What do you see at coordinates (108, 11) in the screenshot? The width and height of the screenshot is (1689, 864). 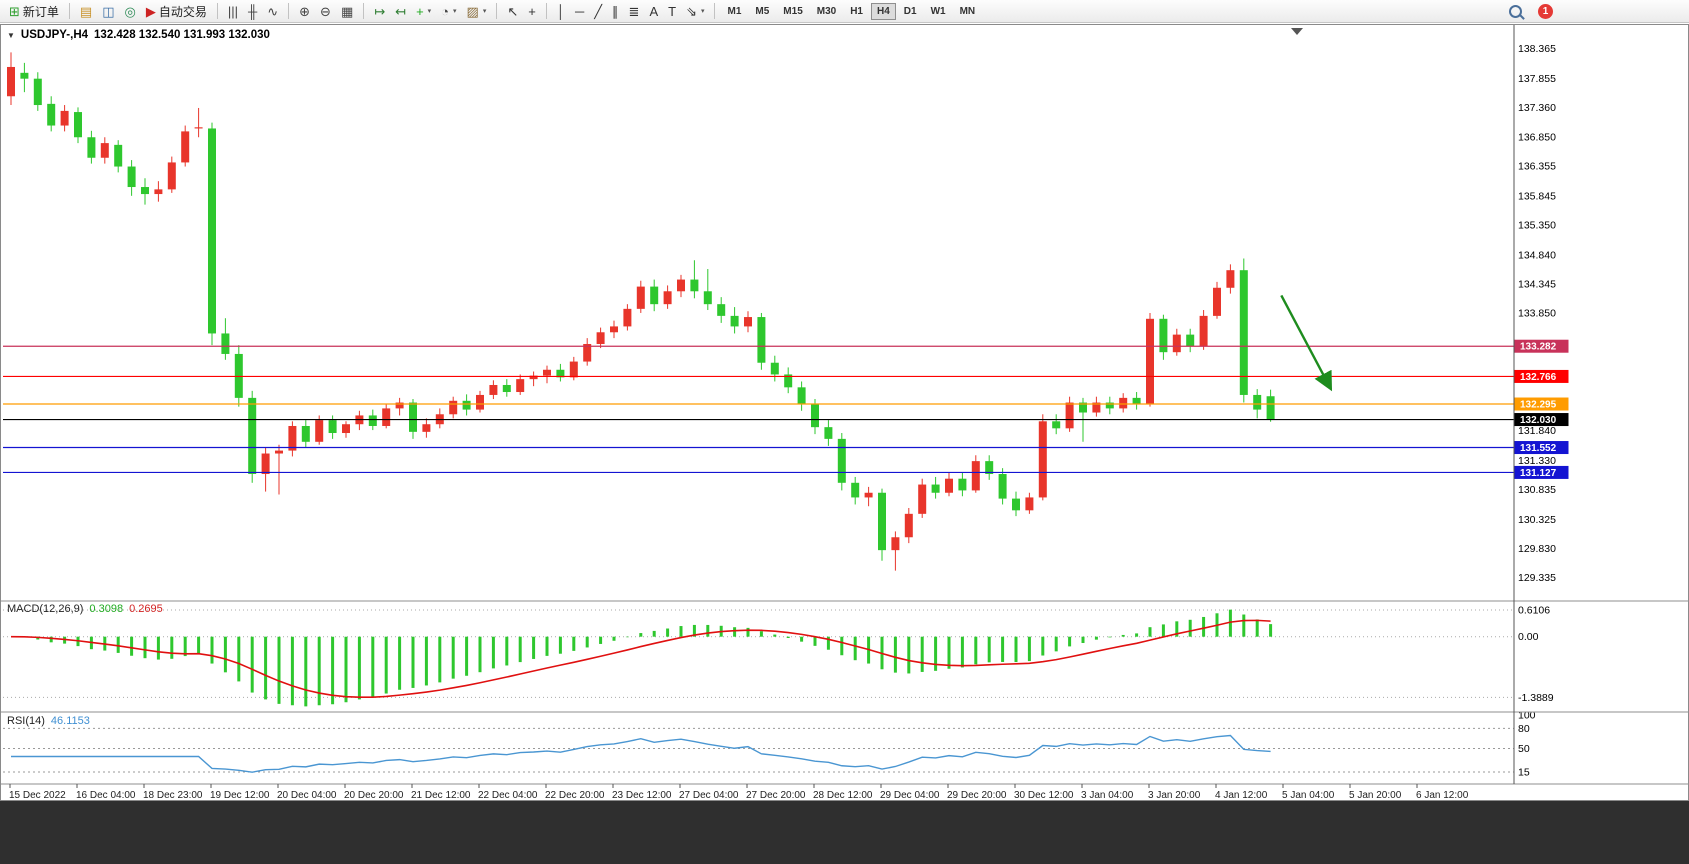 I see `market-watch-button: ◫` at bounding box center [108, 11].